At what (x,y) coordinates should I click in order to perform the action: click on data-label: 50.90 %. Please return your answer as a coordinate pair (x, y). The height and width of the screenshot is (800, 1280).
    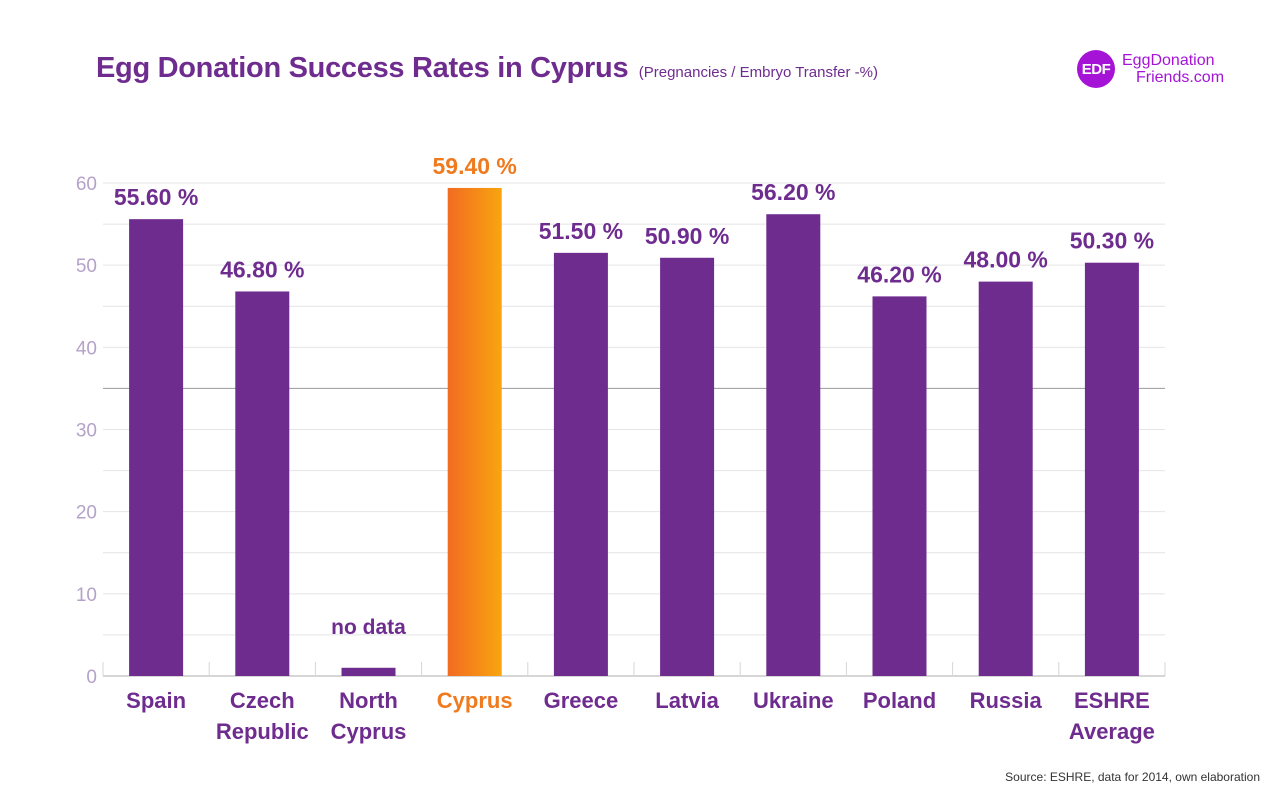
    Looking at the image, I should click on (687, 236).